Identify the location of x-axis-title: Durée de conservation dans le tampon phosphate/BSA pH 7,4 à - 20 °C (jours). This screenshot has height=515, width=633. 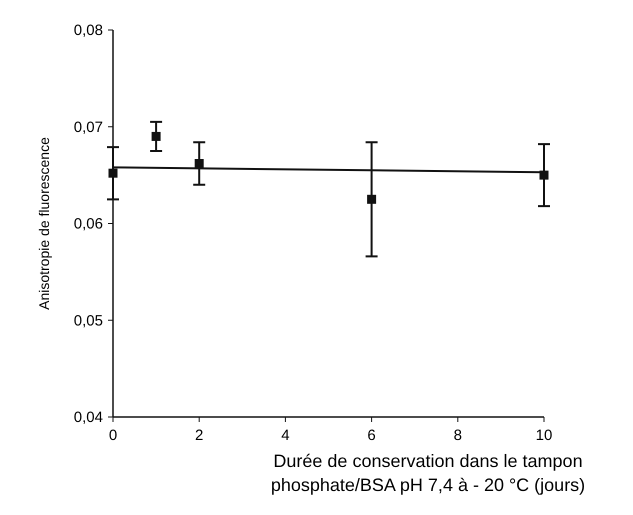
(428, 473).